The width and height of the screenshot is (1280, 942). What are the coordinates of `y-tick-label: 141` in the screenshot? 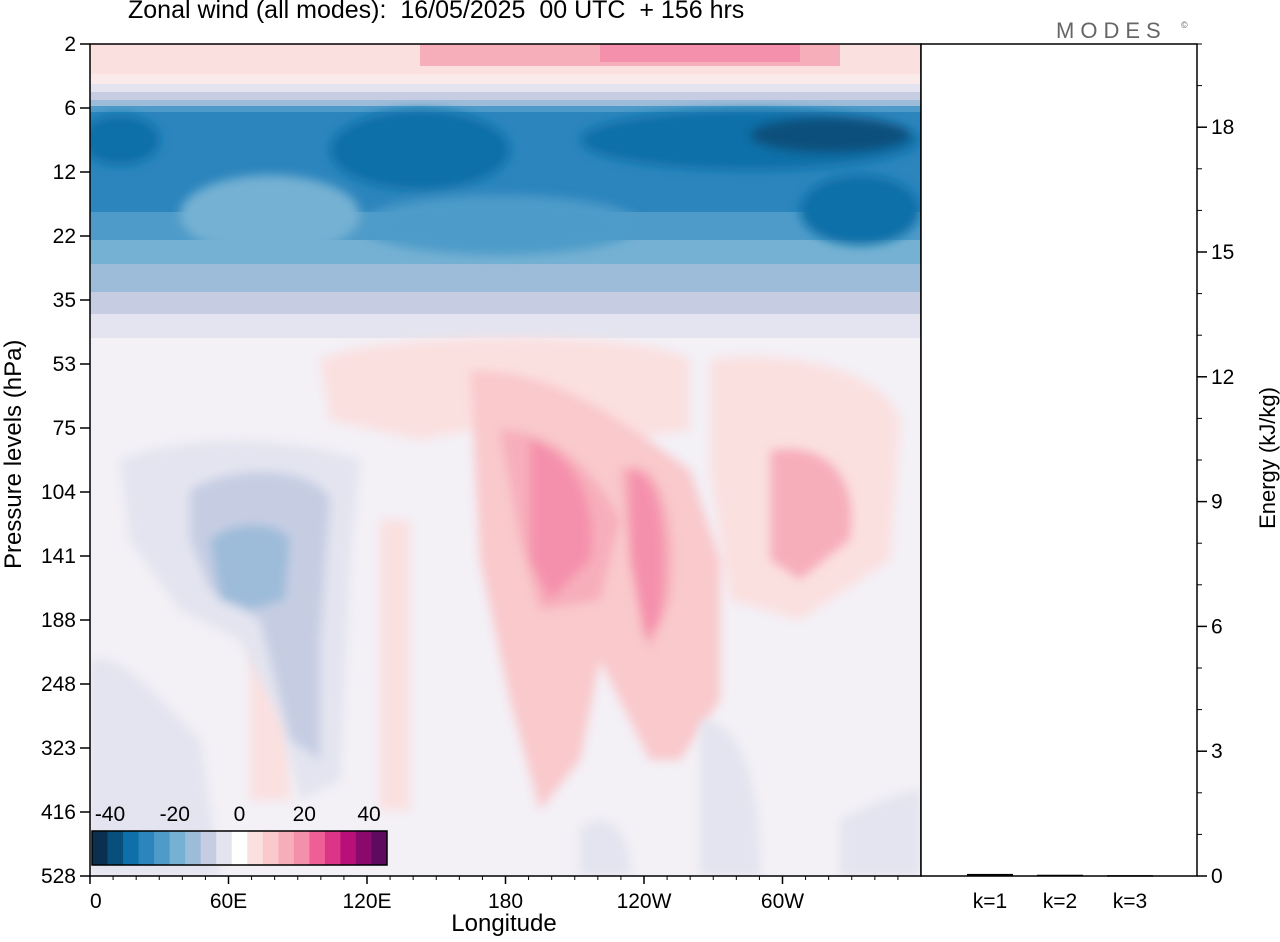 It's located at (58, 556).